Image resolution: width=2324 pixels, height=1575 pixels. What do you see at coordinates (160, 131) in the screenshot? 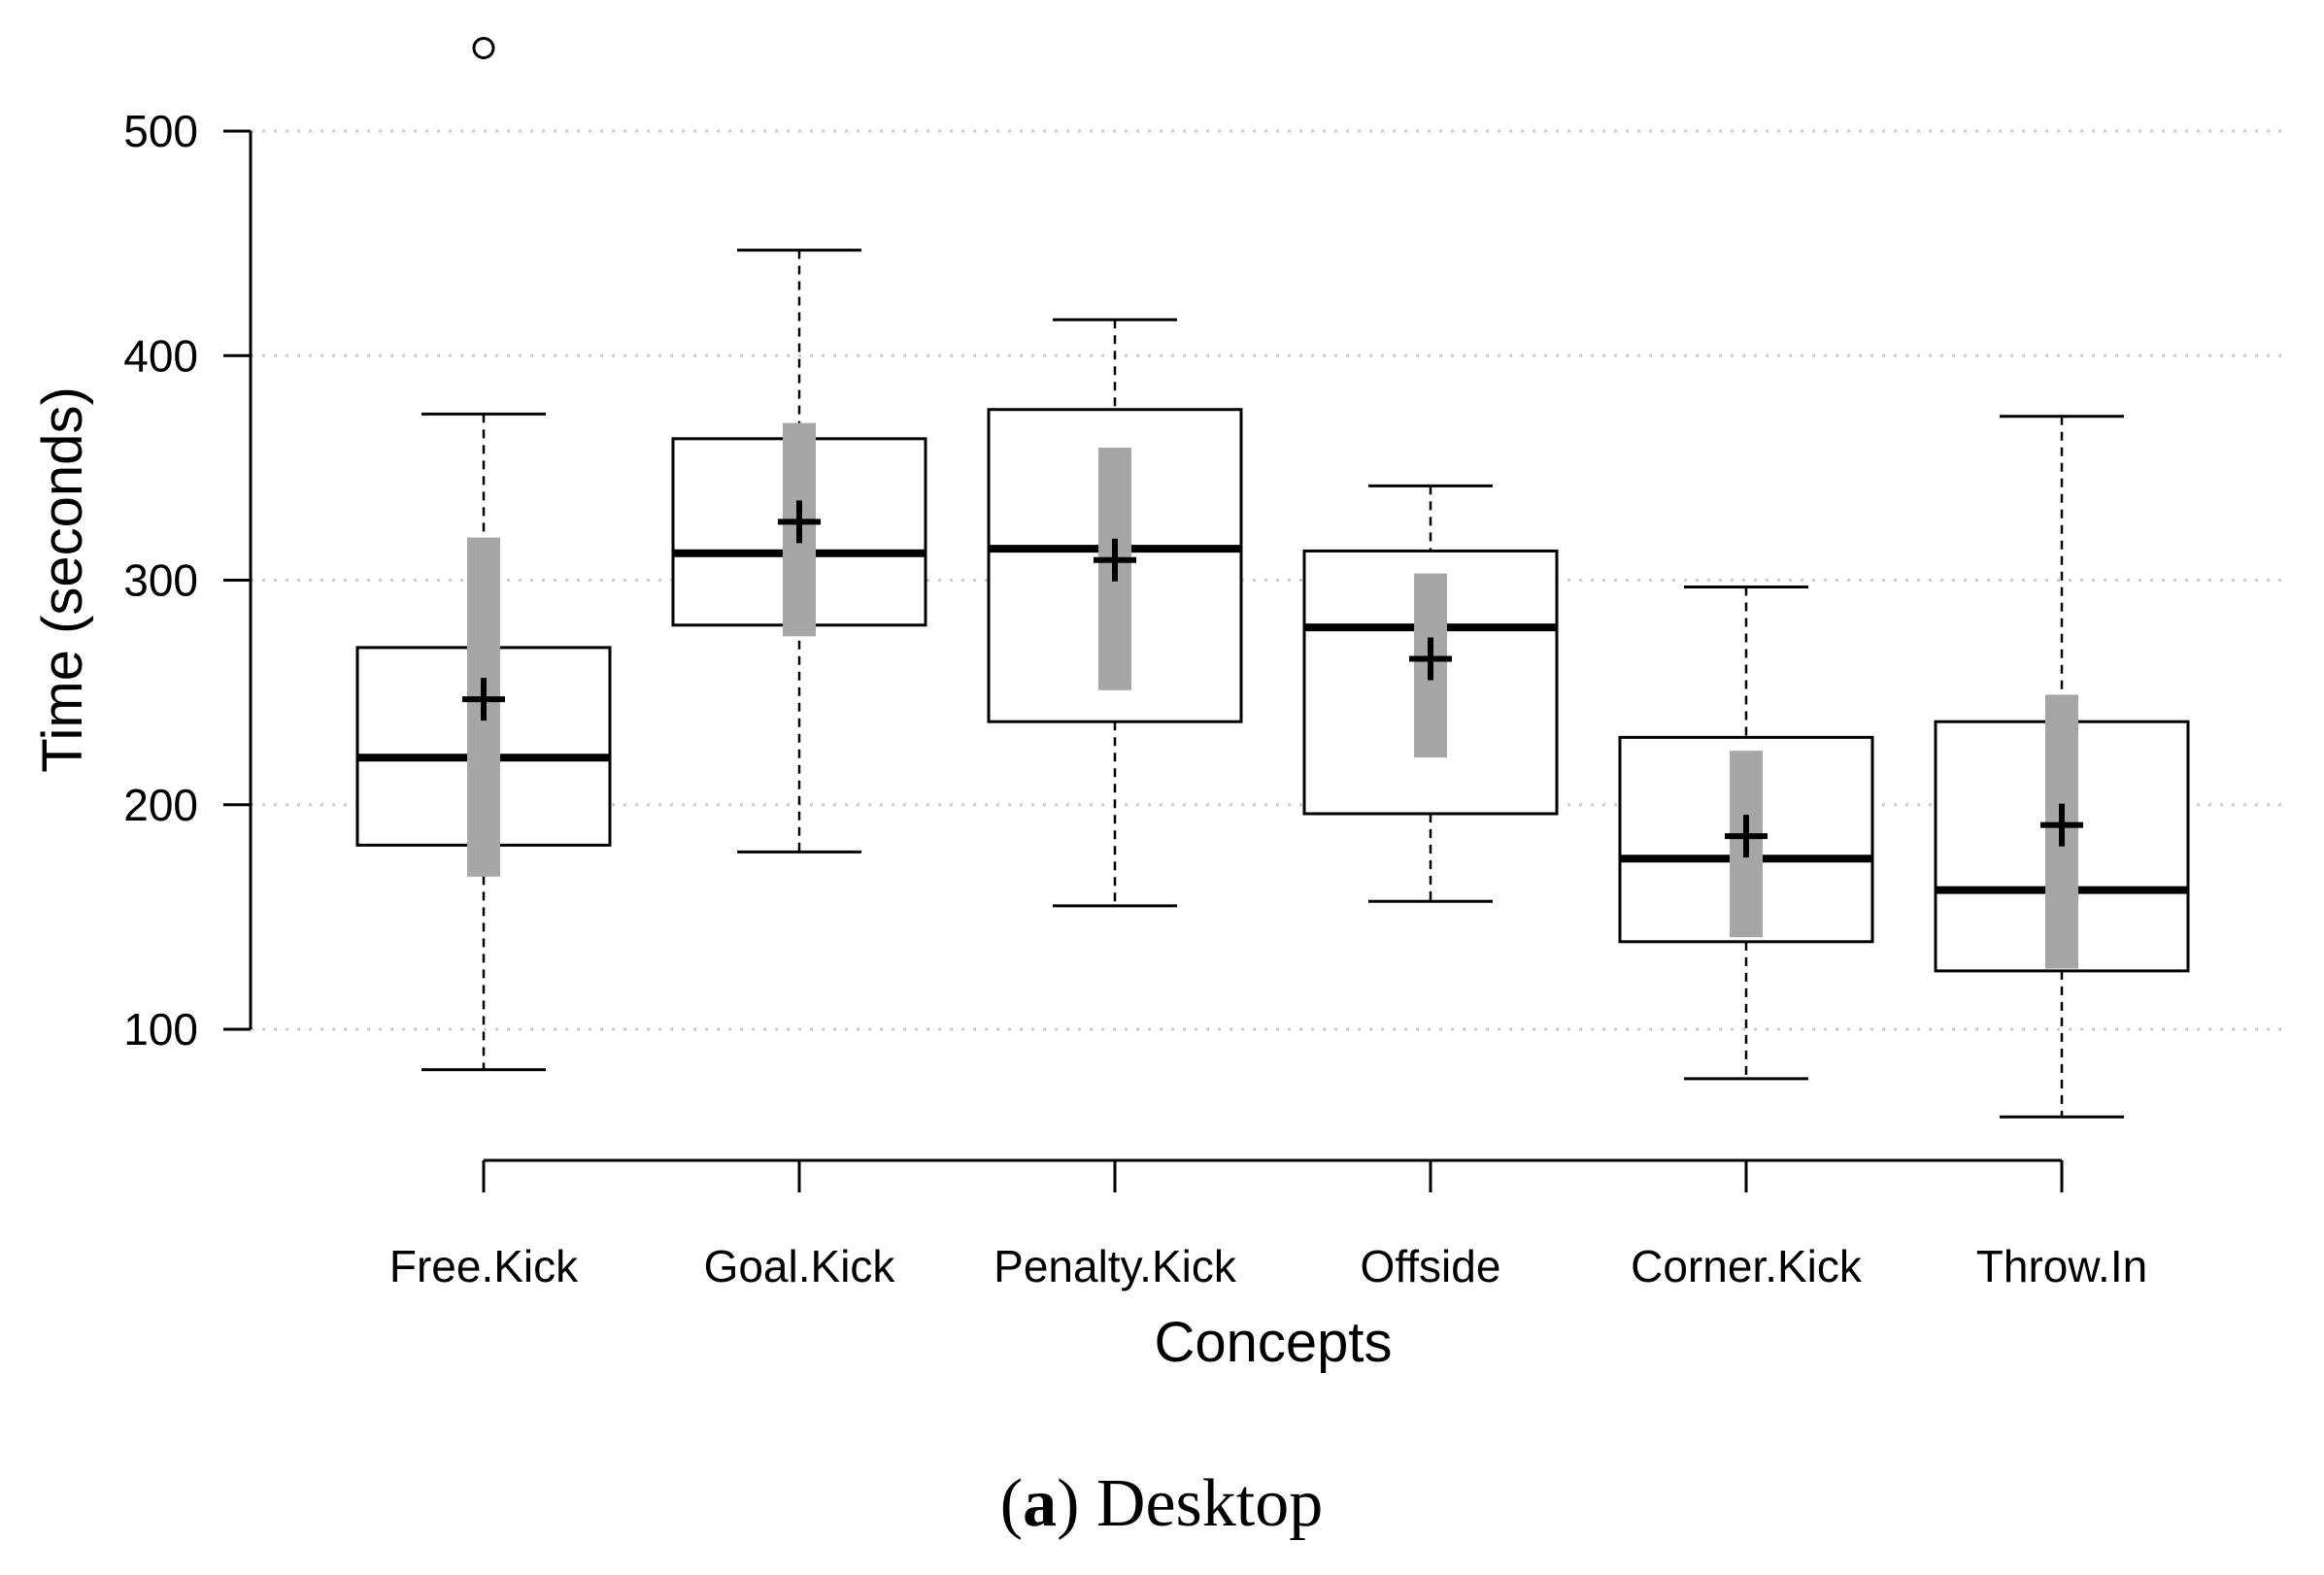
I see `y-tick-label: 500` at bounding box center [160, 131].